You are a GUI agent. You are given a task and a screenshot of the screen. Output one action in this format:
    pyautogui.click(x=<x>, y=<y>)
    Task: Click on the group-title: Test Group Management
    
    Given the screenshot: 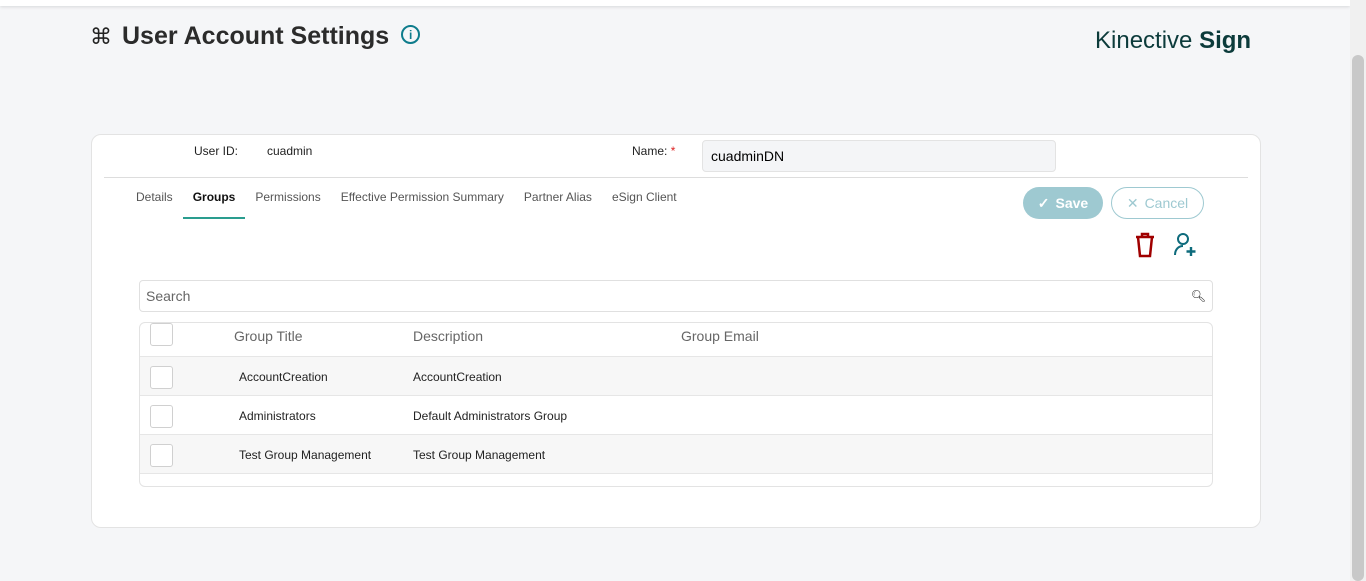 What is the action you would take?
    pyautogui.click(x=305, y=455)
    